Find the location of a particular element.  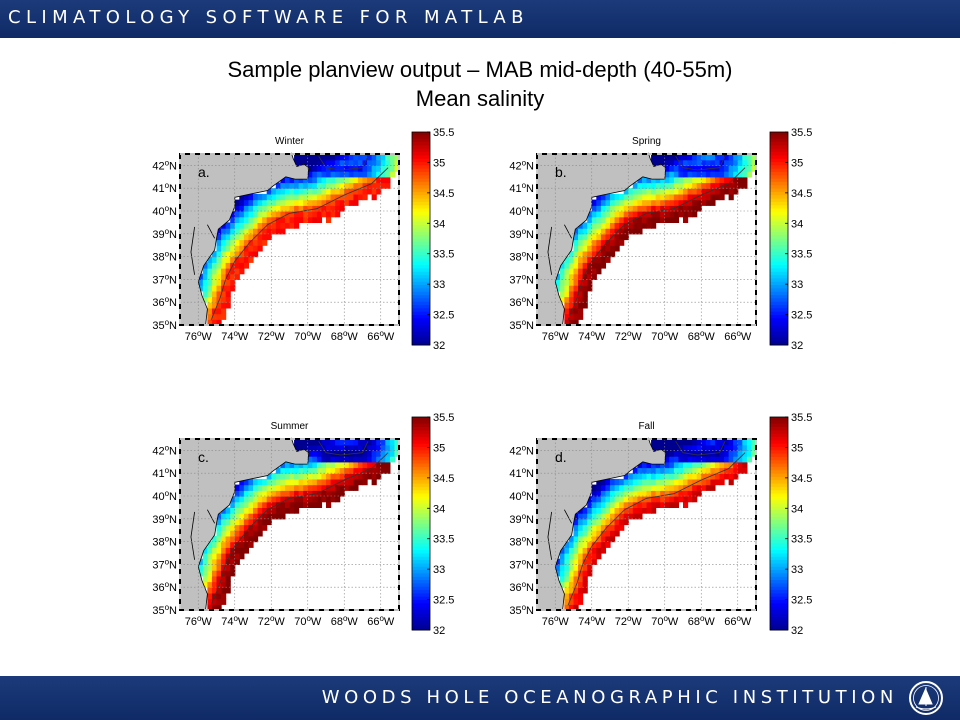

panel-label: a. is located at coordinates (204, 172).